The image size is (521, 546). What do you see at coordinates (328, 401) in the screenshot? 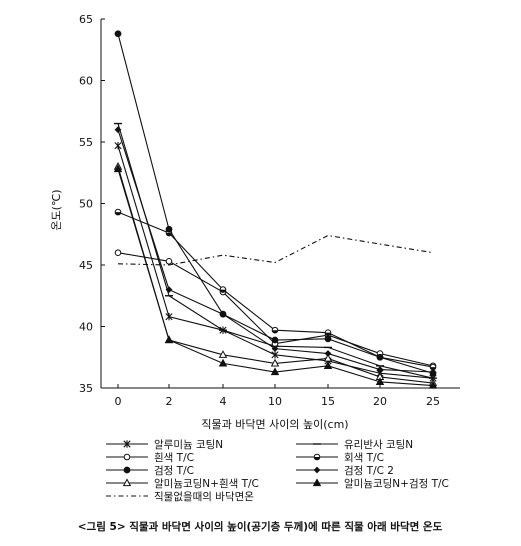
I see `x-tick-label: 15` at bounding box center [328, 401].